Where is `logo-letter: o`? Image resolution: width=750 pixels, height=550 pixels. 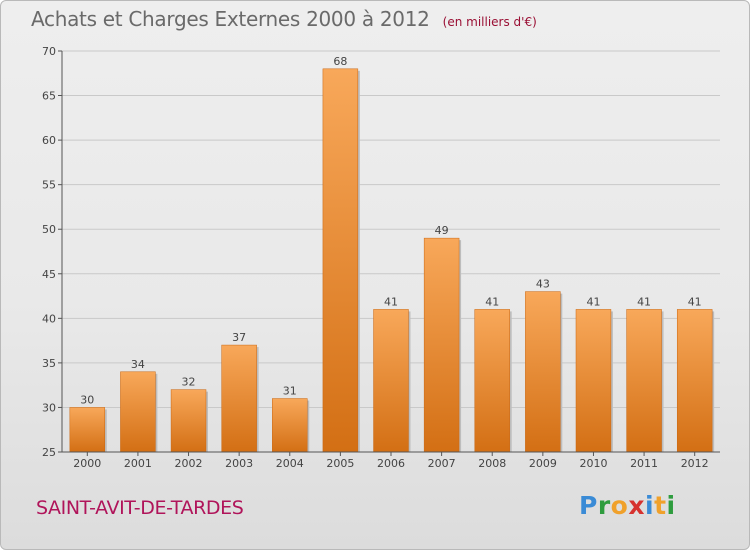
logo-letter: o is located at coordinates (619, 505).